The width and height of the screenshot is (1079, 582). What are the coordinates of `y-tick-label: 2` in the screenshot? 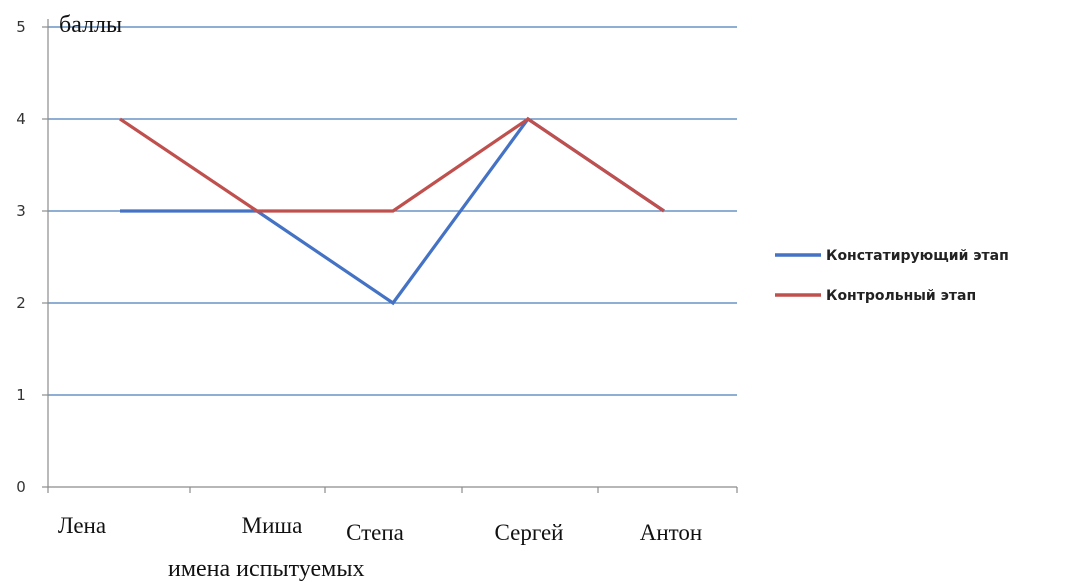 It's located at (21, 303).